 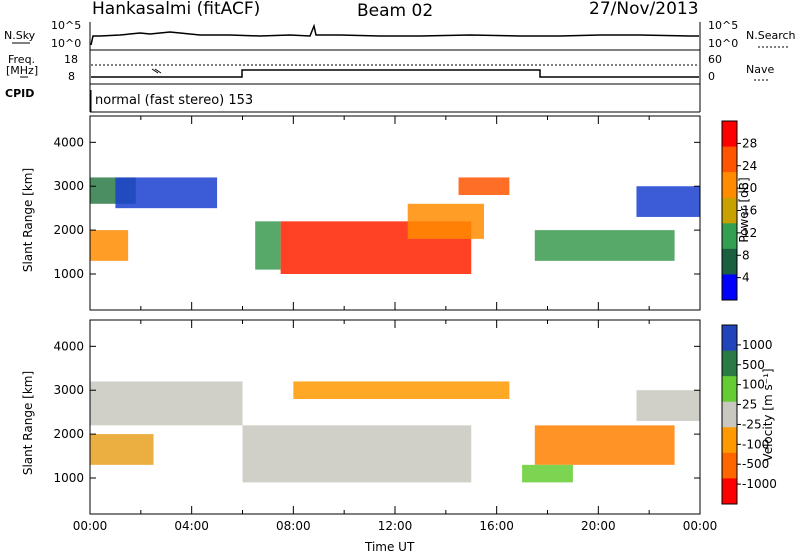 I want to click on x-tick-label: 16:00, so click(x=496, y=526).